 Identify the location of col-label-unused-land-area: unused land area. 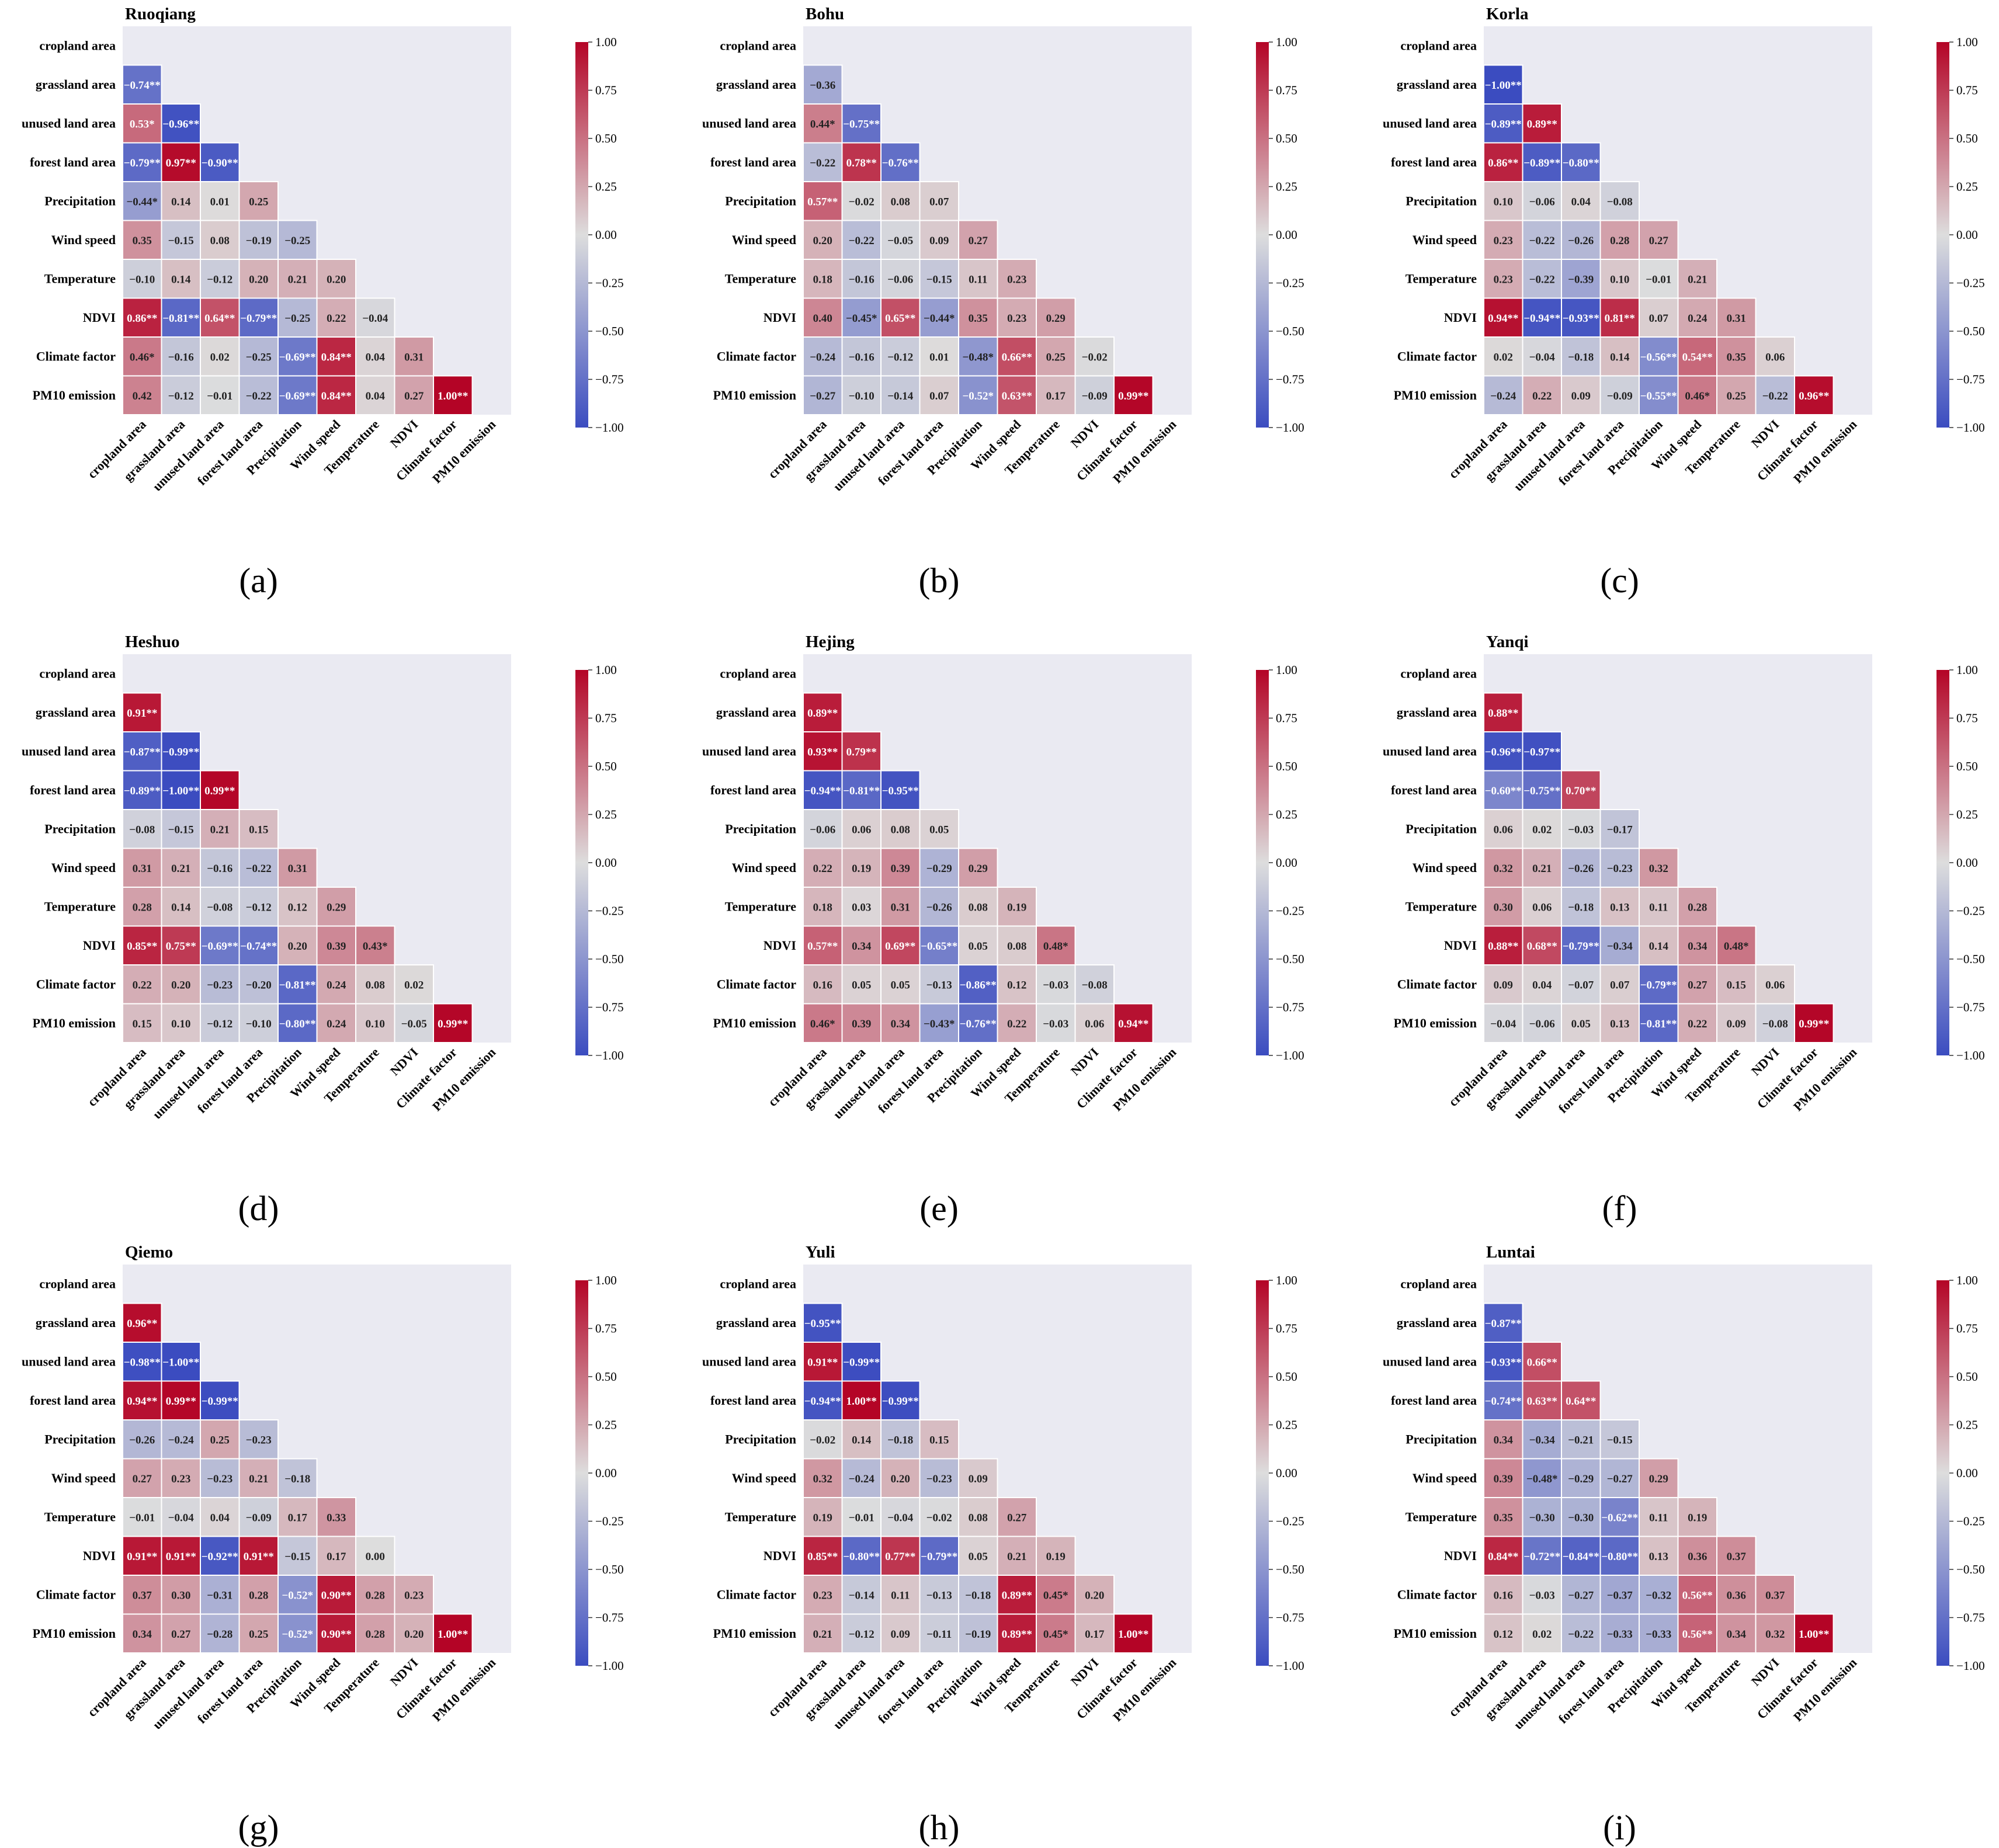
(868, 455).